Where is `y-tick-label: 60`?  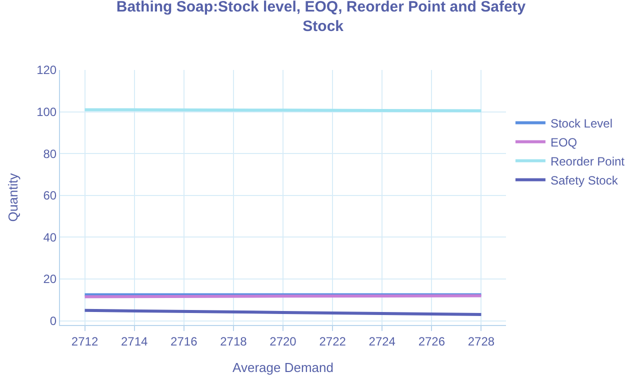 y-tick-label: 60 is located at coordinates (50, 195).